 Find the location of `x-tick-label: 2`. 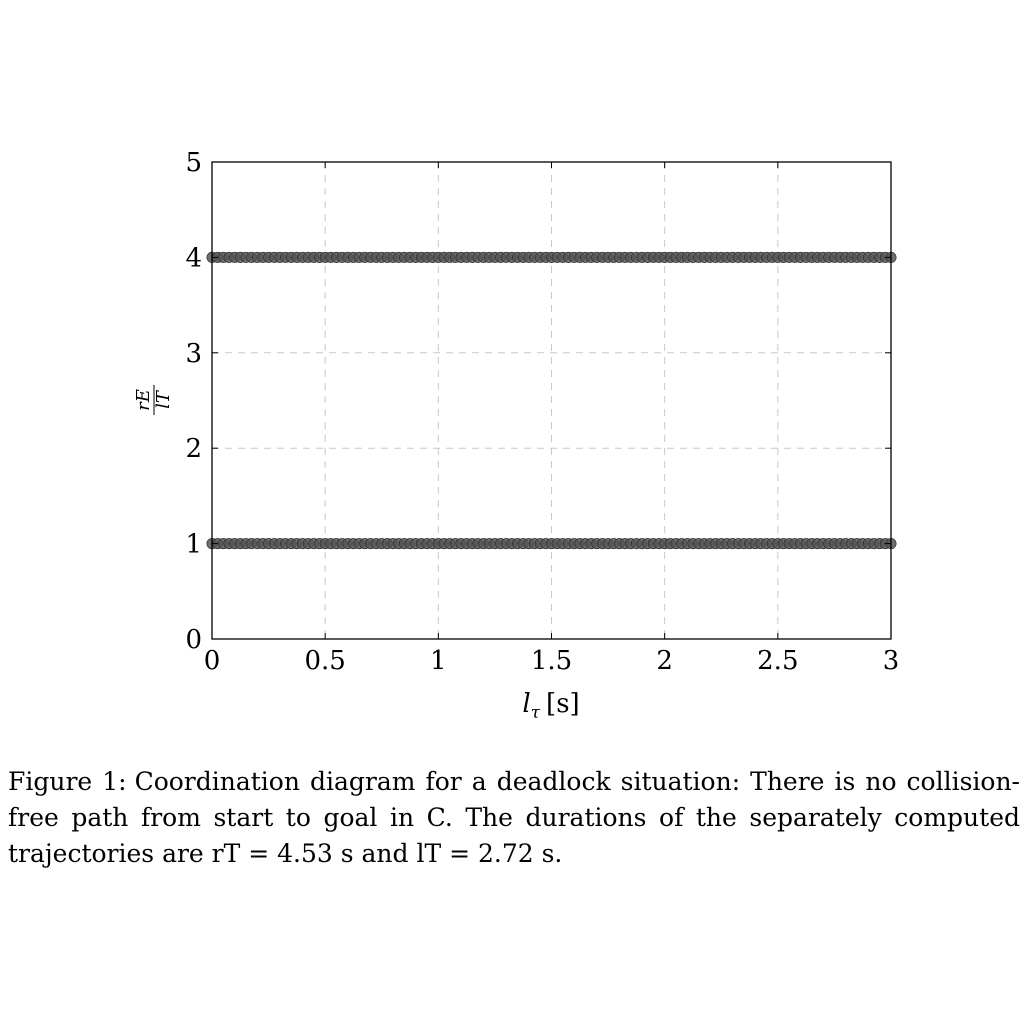

x-tick-label: 2 is located at coordinates (664, 661).